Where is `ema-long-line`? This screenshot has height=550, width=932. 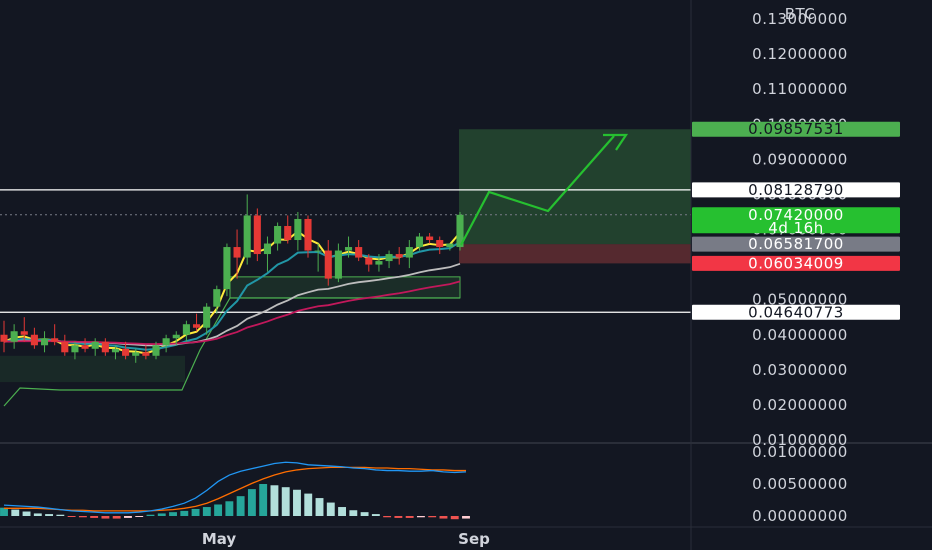 ema-long-line is located at coordinates (232, 312).